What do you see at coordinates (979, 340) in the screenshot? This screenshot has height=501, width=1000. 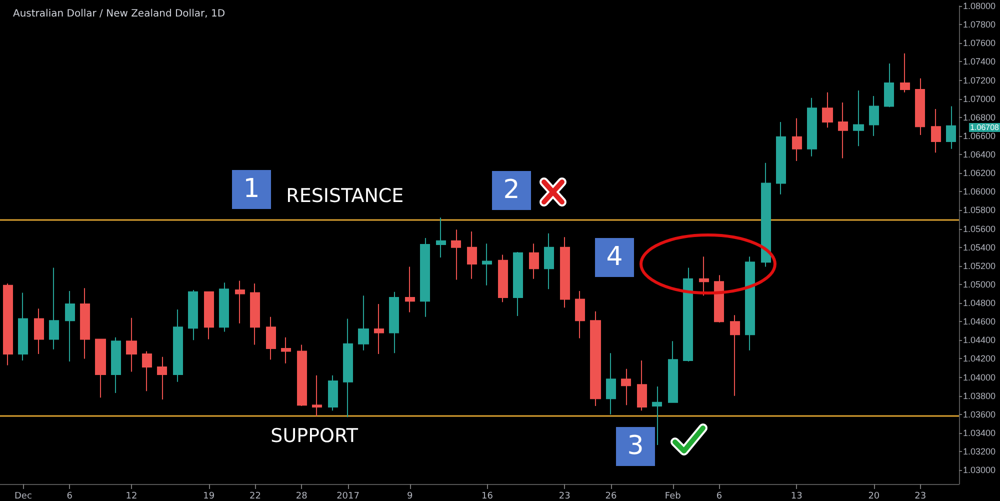 I see `y-tick-label: 1.04400` at bounding box center [979, 340].